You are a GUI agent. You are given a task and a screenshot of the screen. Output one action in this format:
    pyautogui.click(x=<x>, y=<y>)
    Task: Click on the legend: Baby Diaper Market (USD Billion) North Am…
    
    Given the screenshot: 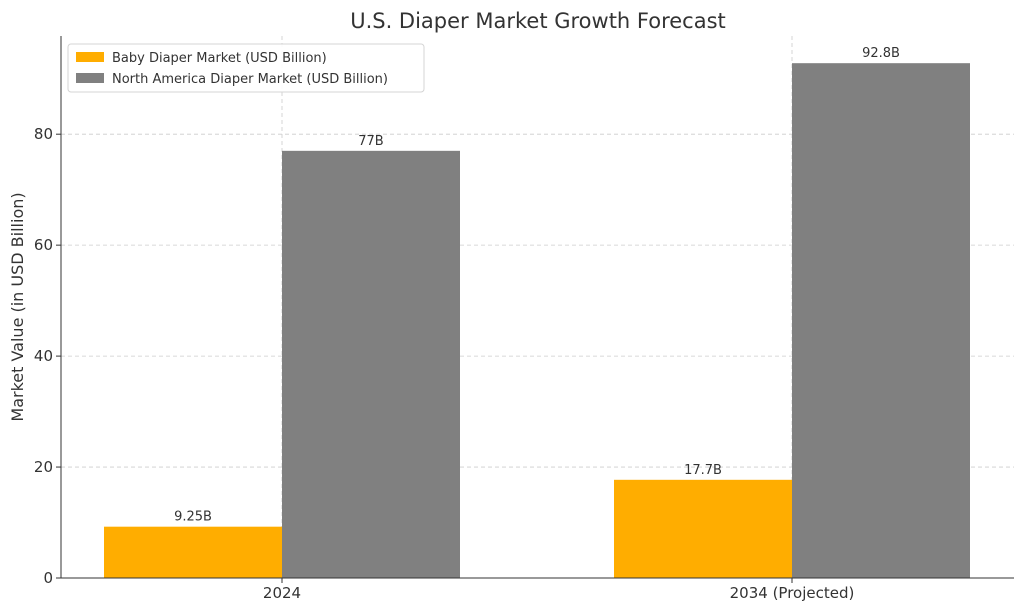 What is the action you would take?
    pyautogui.click(x=246, y=68)
    